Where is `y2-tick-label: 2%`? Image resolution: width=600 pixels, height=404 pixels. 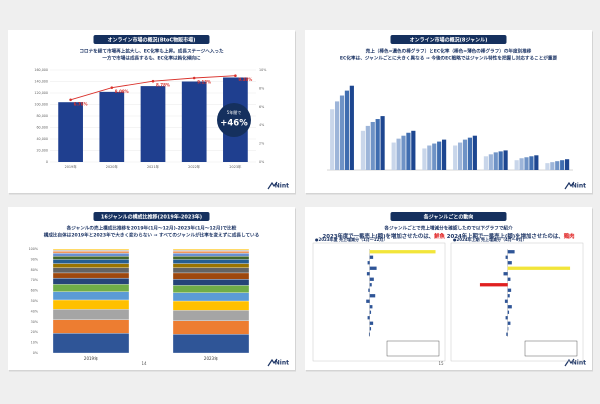
y2-tick-label: 2% is located at coordinates (261, 144).